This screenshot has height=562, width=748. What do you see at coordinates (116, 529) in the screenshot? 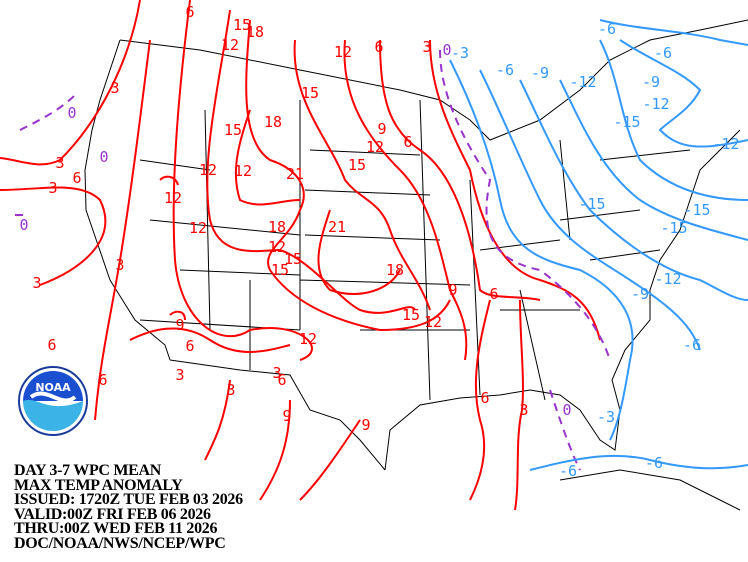
I see `thru-line: THRU:00Z WED FEB 11 2026` at bounding box center [116, 529].